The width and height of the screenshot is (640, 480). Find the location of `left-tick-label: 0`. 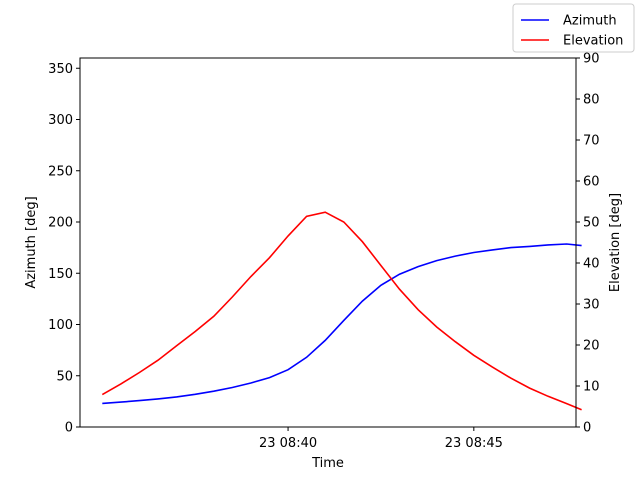

left-tick-label: 0 is located at coordinates (69, 428).